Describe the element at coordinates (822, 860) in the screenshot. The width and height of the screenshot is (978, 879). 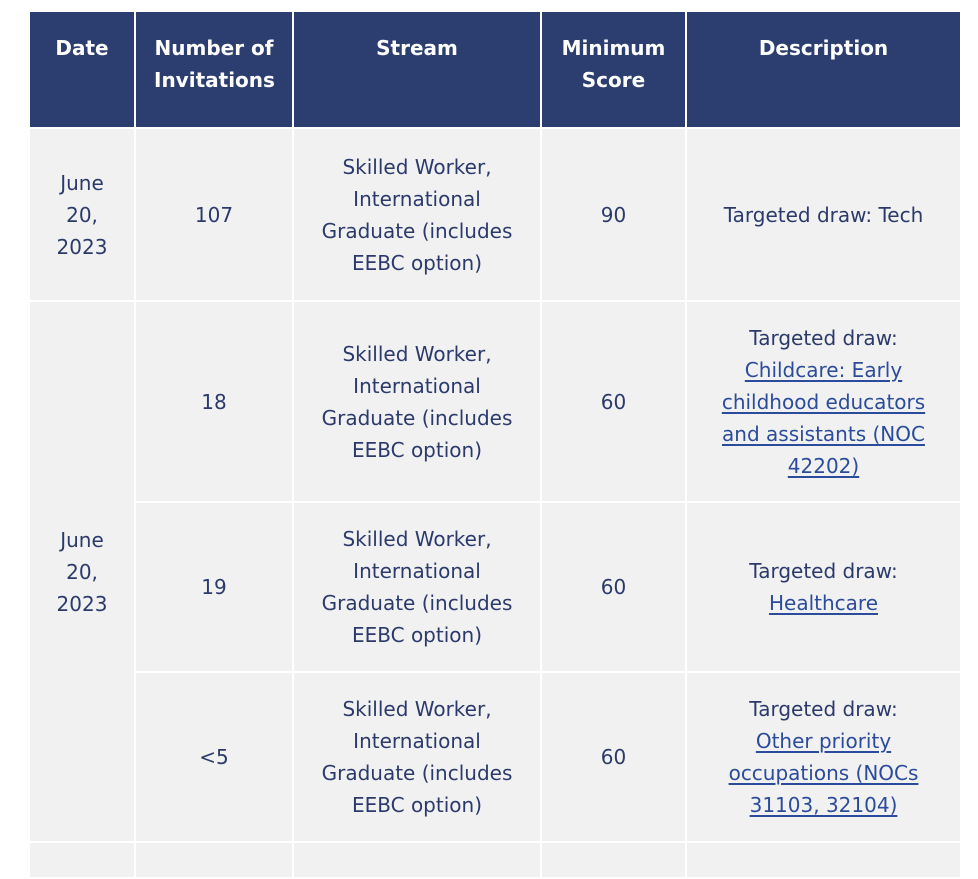
I see `cell-description` at that location.